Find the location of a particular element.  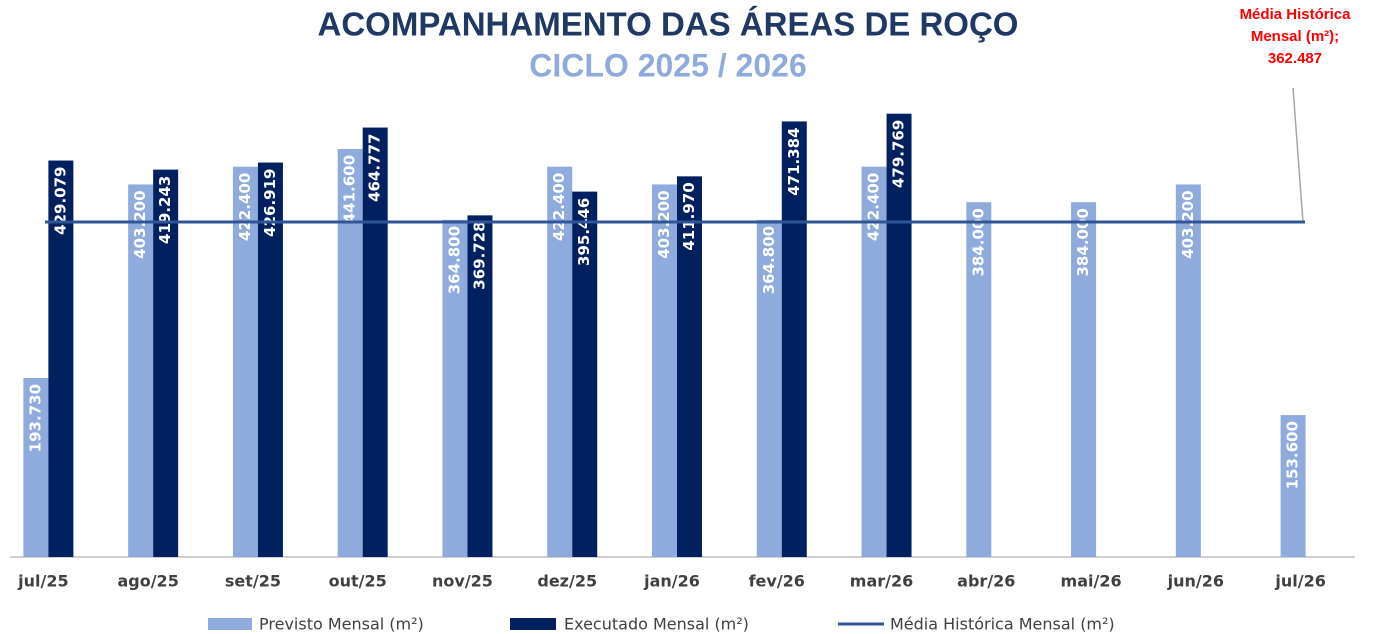

x-tick-label: fev/26 is located at coordinates (777, 581).